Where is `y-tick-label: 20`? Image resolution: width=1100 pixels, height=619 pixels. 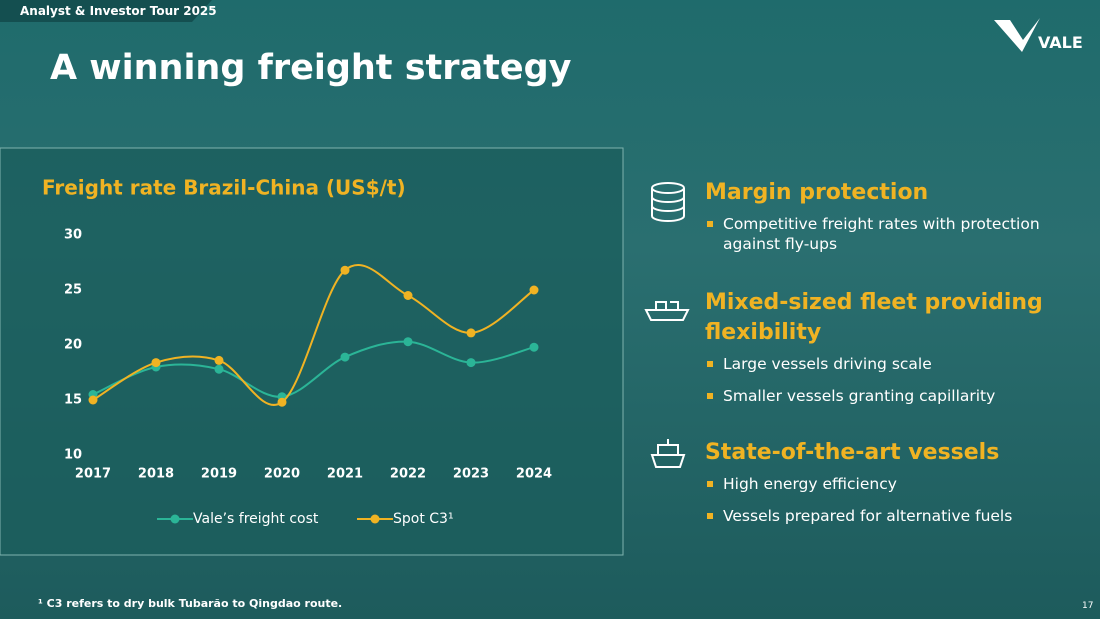 y-tick-label: 20 is located at coordinates (73, 345).